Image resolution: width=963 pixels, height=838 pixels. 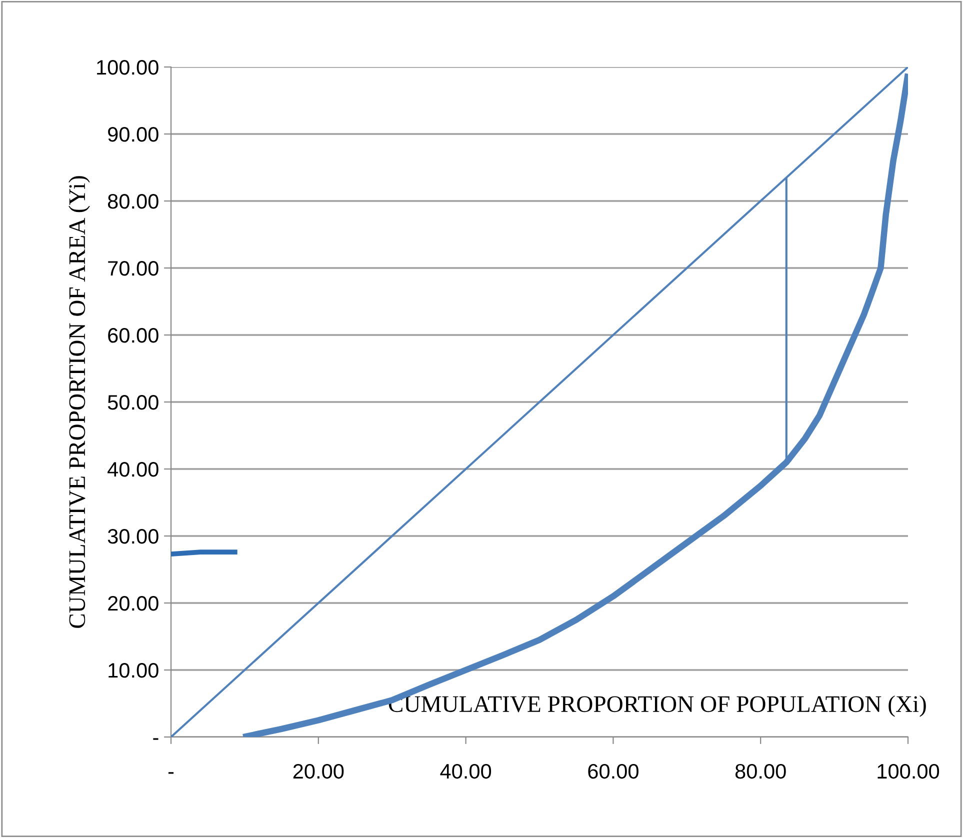 What do you see at coordinates (133, 469) in the screenshot?
I see `y-tick-label: 40.00` at bounding box center [133, 469].